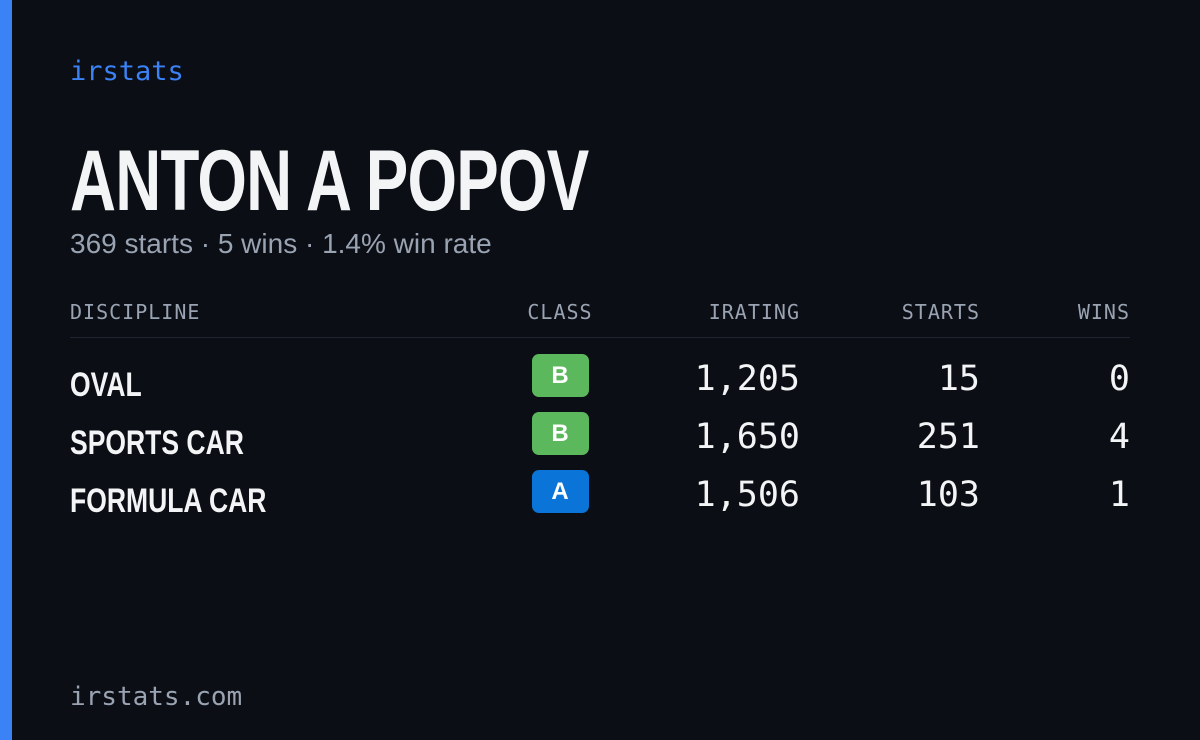  What do you see at coordinates (948, 437) in the screenshot?
I see `stat-value: 251` at bounding box center [948, 437].